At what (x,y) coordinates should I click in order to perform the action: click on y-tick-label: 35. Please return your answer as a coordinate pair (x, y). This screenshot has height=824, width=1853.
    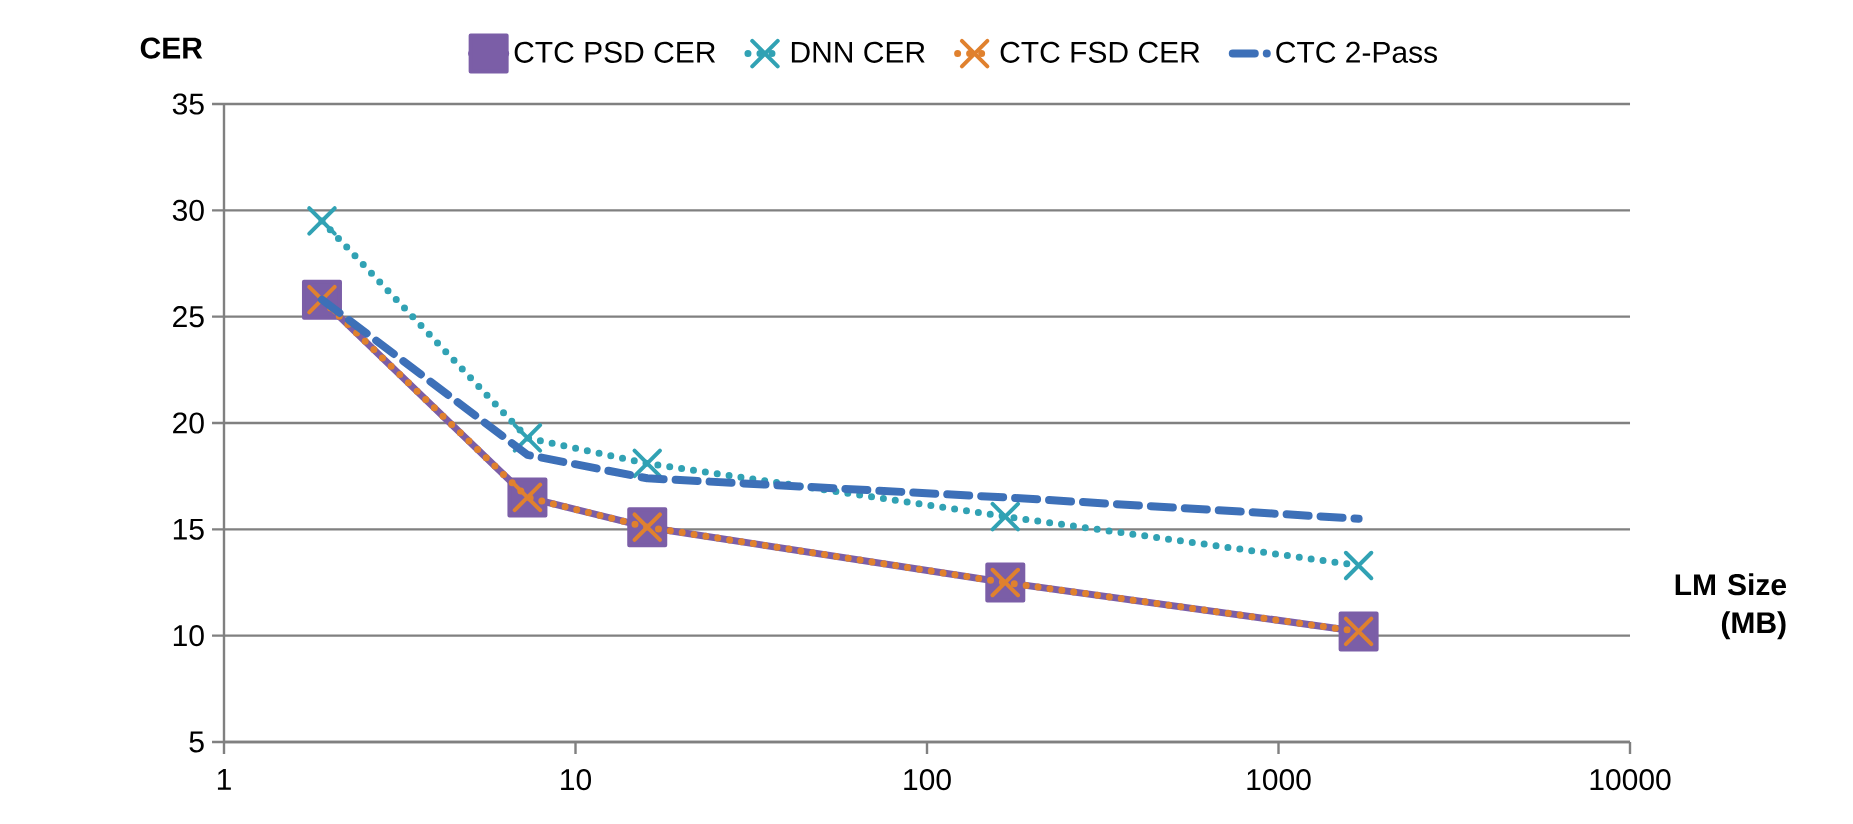
    Looking at the image, I should click on (188, 104).